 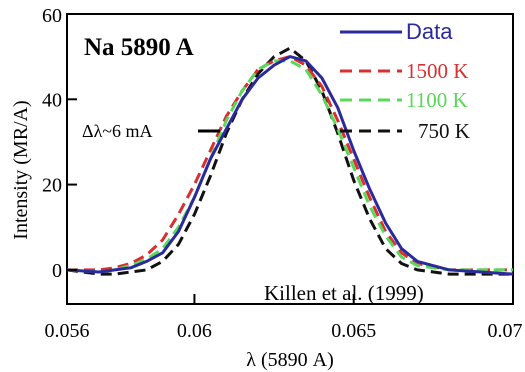 I want to click on y-tick-label: 0, so click(x=57, y=271).